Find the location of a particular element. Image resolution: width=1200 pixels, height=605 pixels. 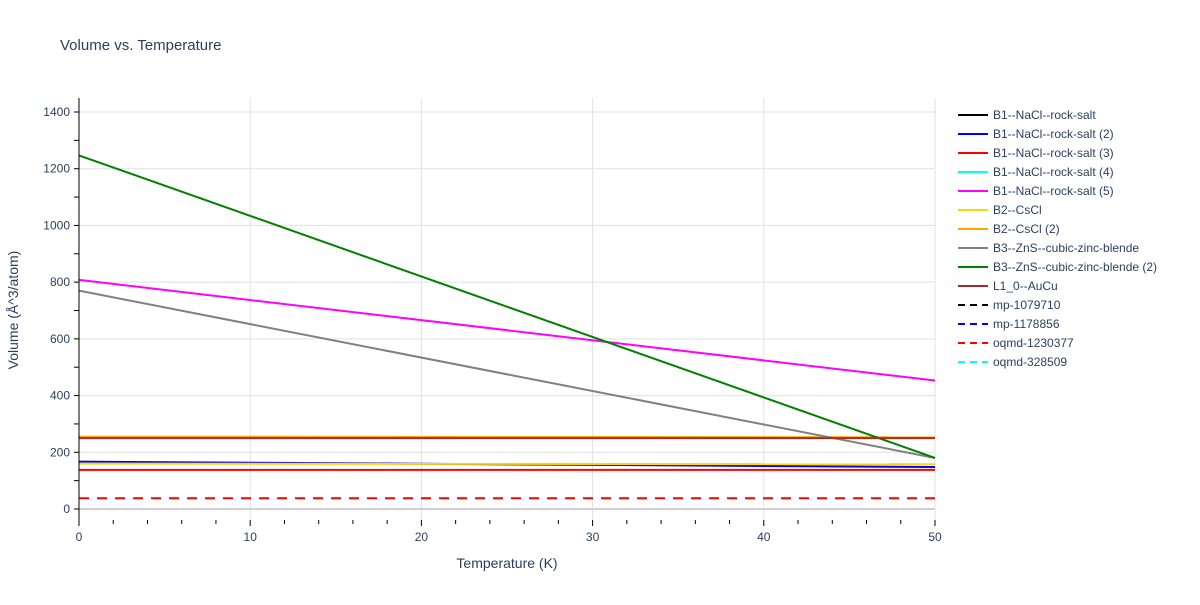

x-tick-label: 50 is located at coordinates (935, 537).